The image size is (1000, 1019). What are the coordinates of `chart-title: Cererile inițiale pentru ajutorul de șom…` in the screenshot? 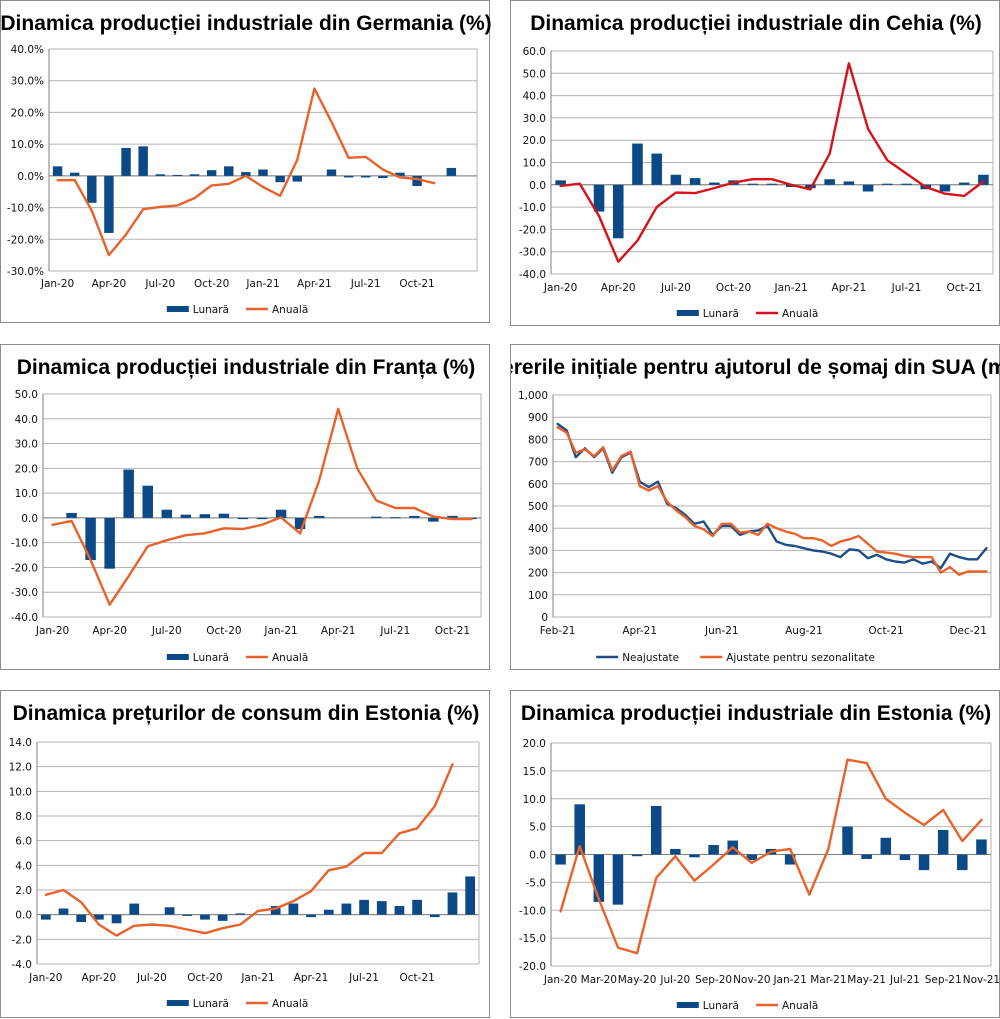 It's located at (755, 367).